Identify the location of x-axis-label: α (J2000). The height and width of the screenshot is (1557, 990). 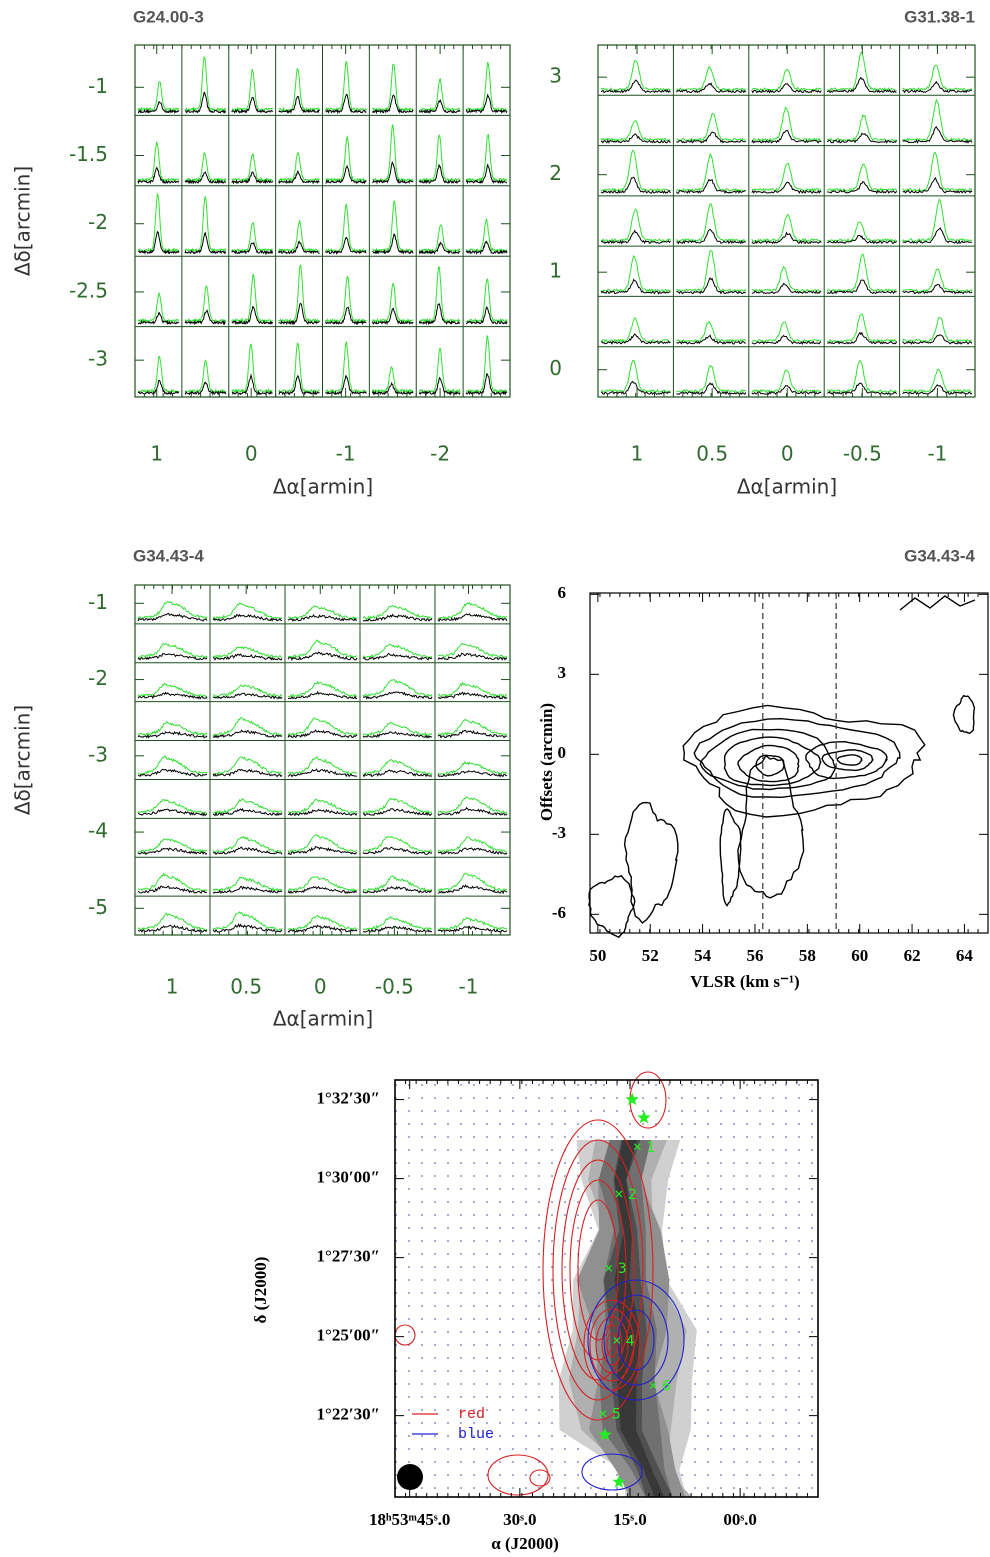
(525, 1543).